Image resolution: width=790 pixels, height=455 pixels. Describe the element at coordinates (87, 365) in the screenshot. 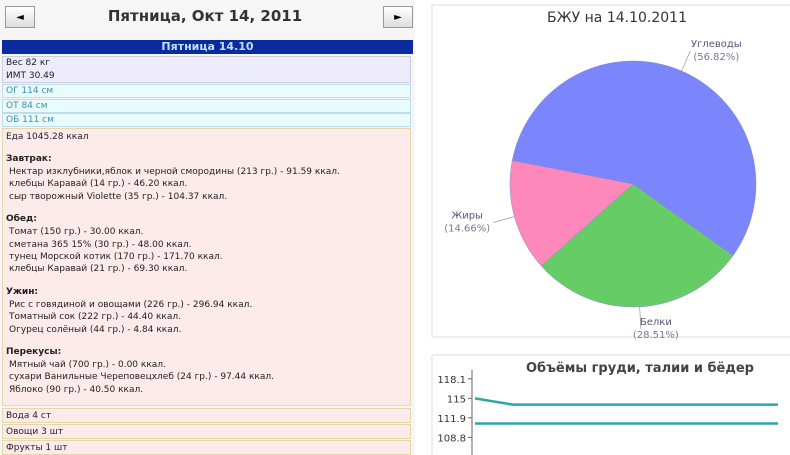

I see `meal-item: Мятный чай (700 гр.) - 0.00 ккал.` at that location.